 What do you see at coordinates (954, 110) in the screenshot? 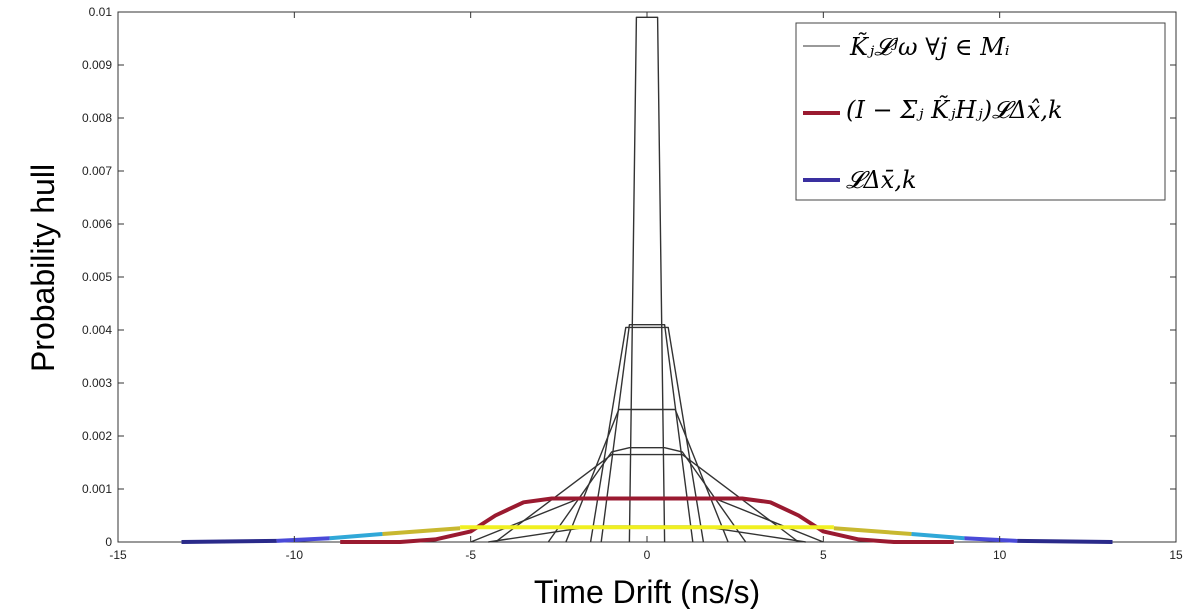
I see `legend-label-red: (I − Σⱼ K̃ⱼHⱼ)𝓛Δx̂,k` at bounding box center [954, 110].